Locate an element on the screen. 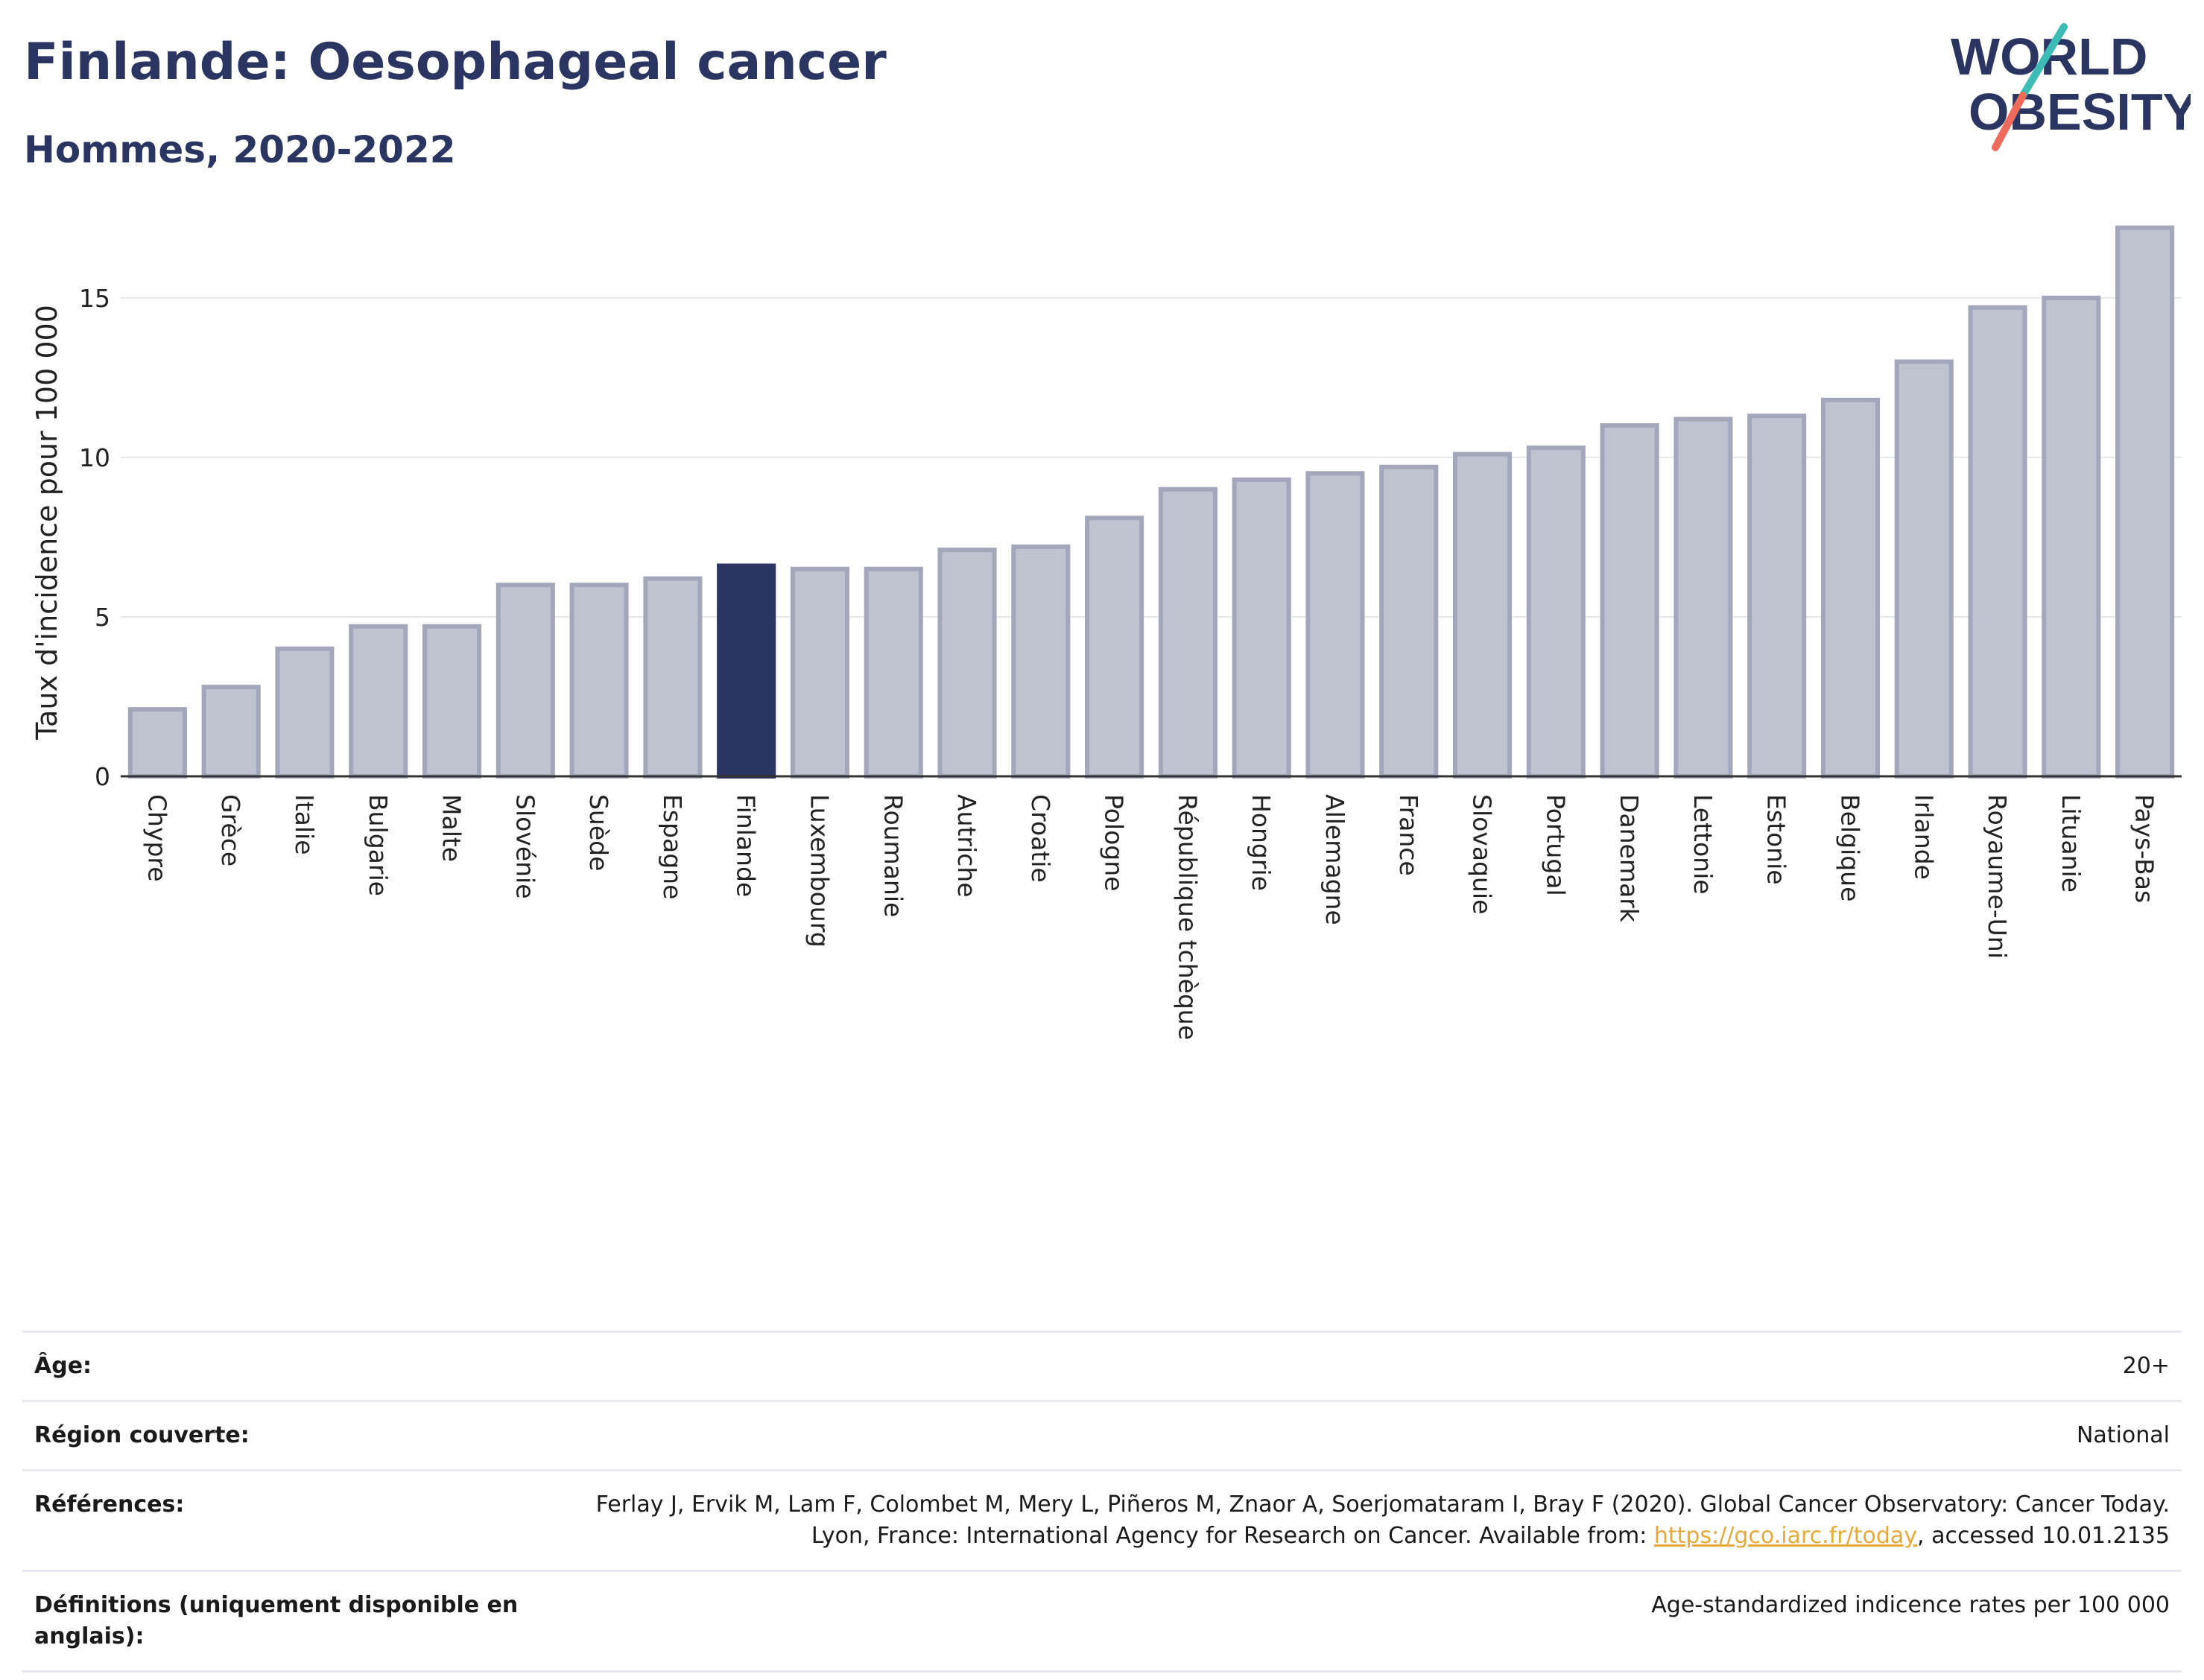  info-row-age: Âge: 20+ is located at coordinates (1102, 1366).